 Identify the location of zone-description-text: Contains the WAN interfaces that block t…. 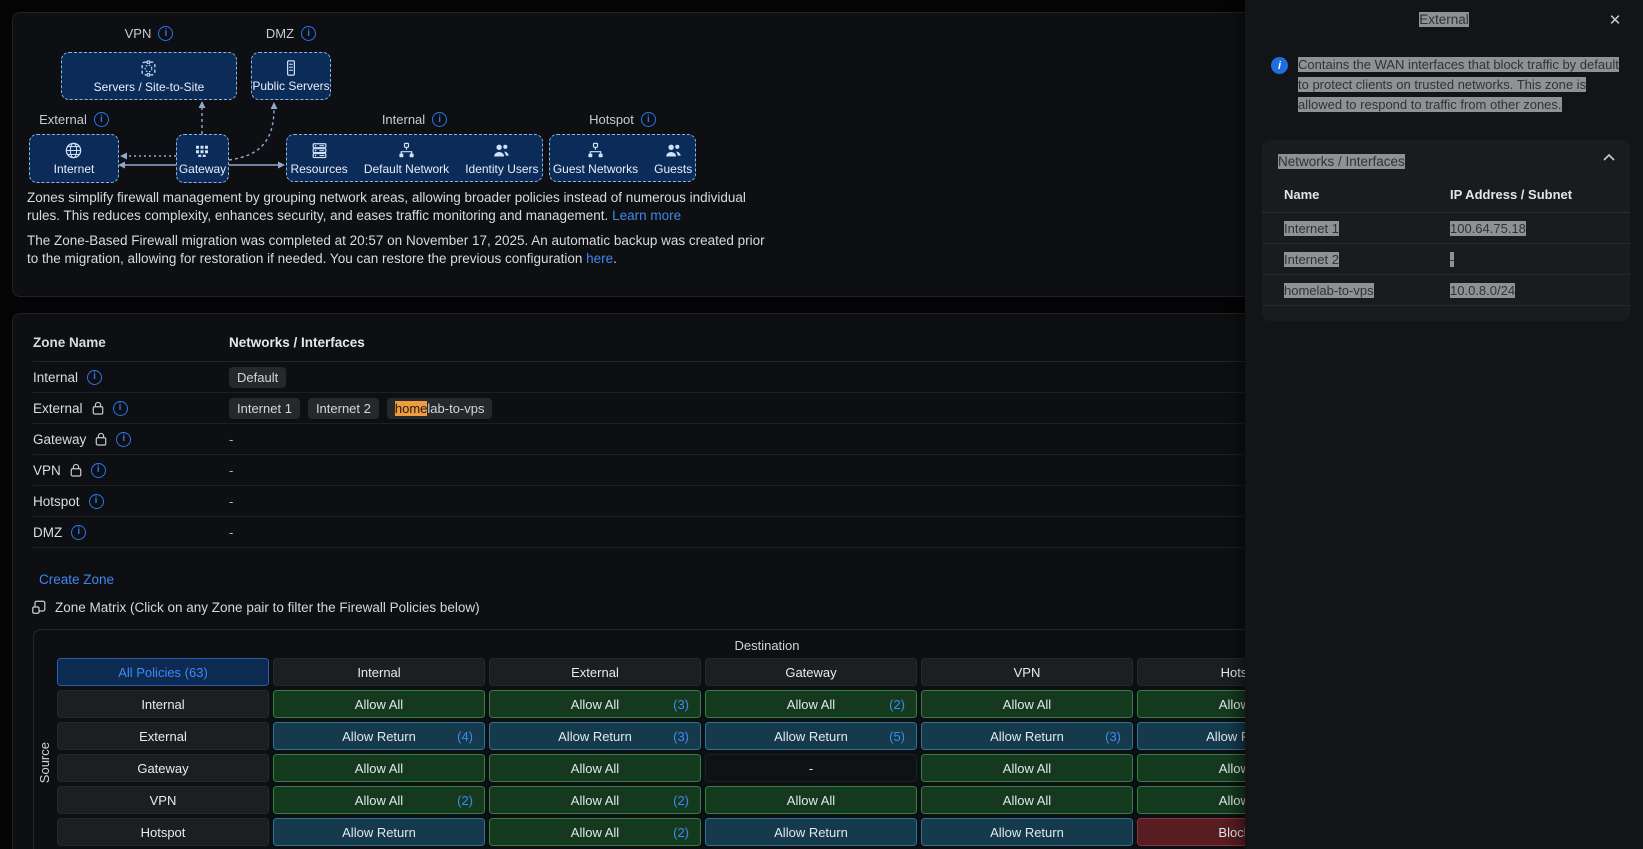
(1458, 84).